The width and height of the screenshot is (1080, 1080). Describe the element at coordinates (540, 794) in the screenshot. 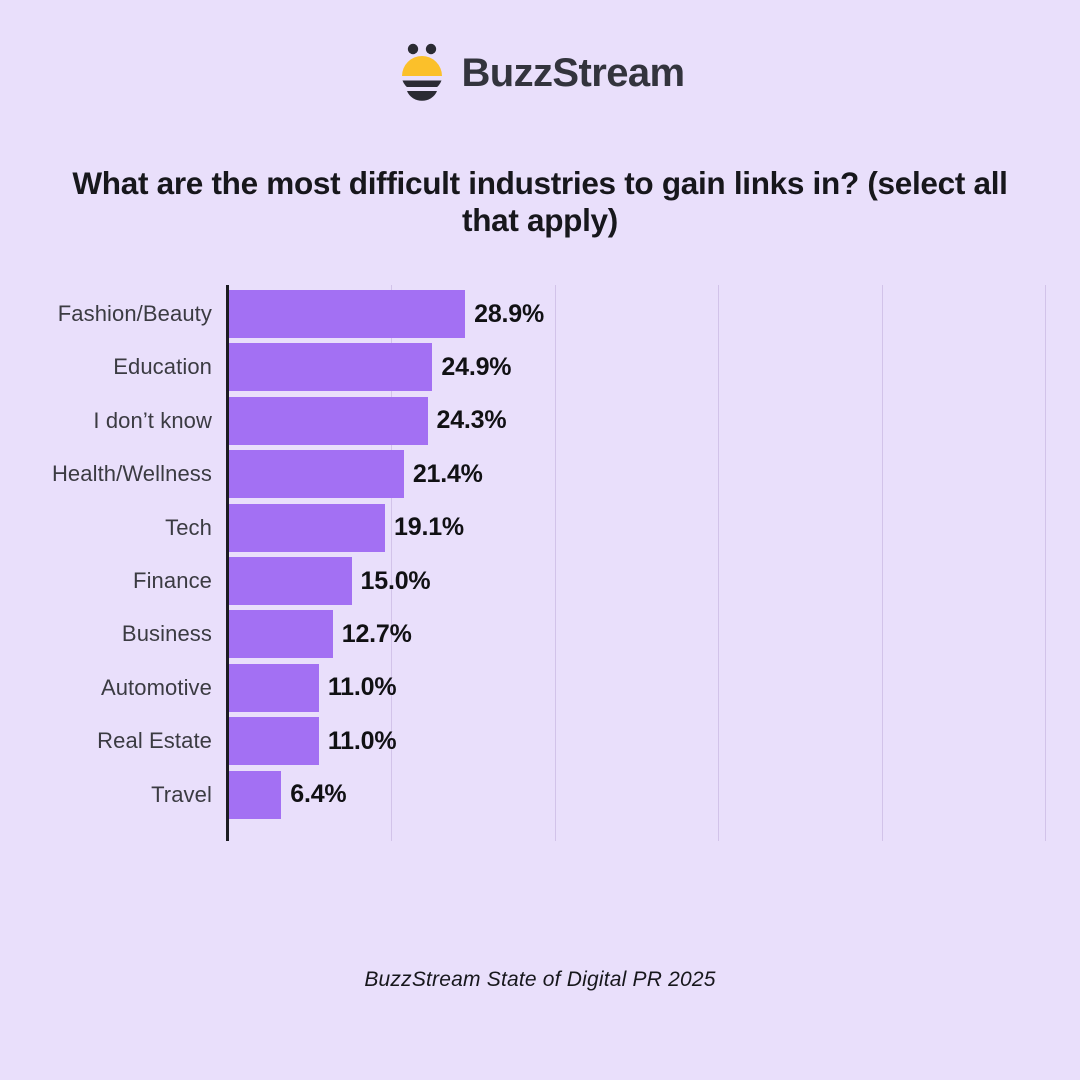

I see `bar-row: Travel 6.4%` at that location.